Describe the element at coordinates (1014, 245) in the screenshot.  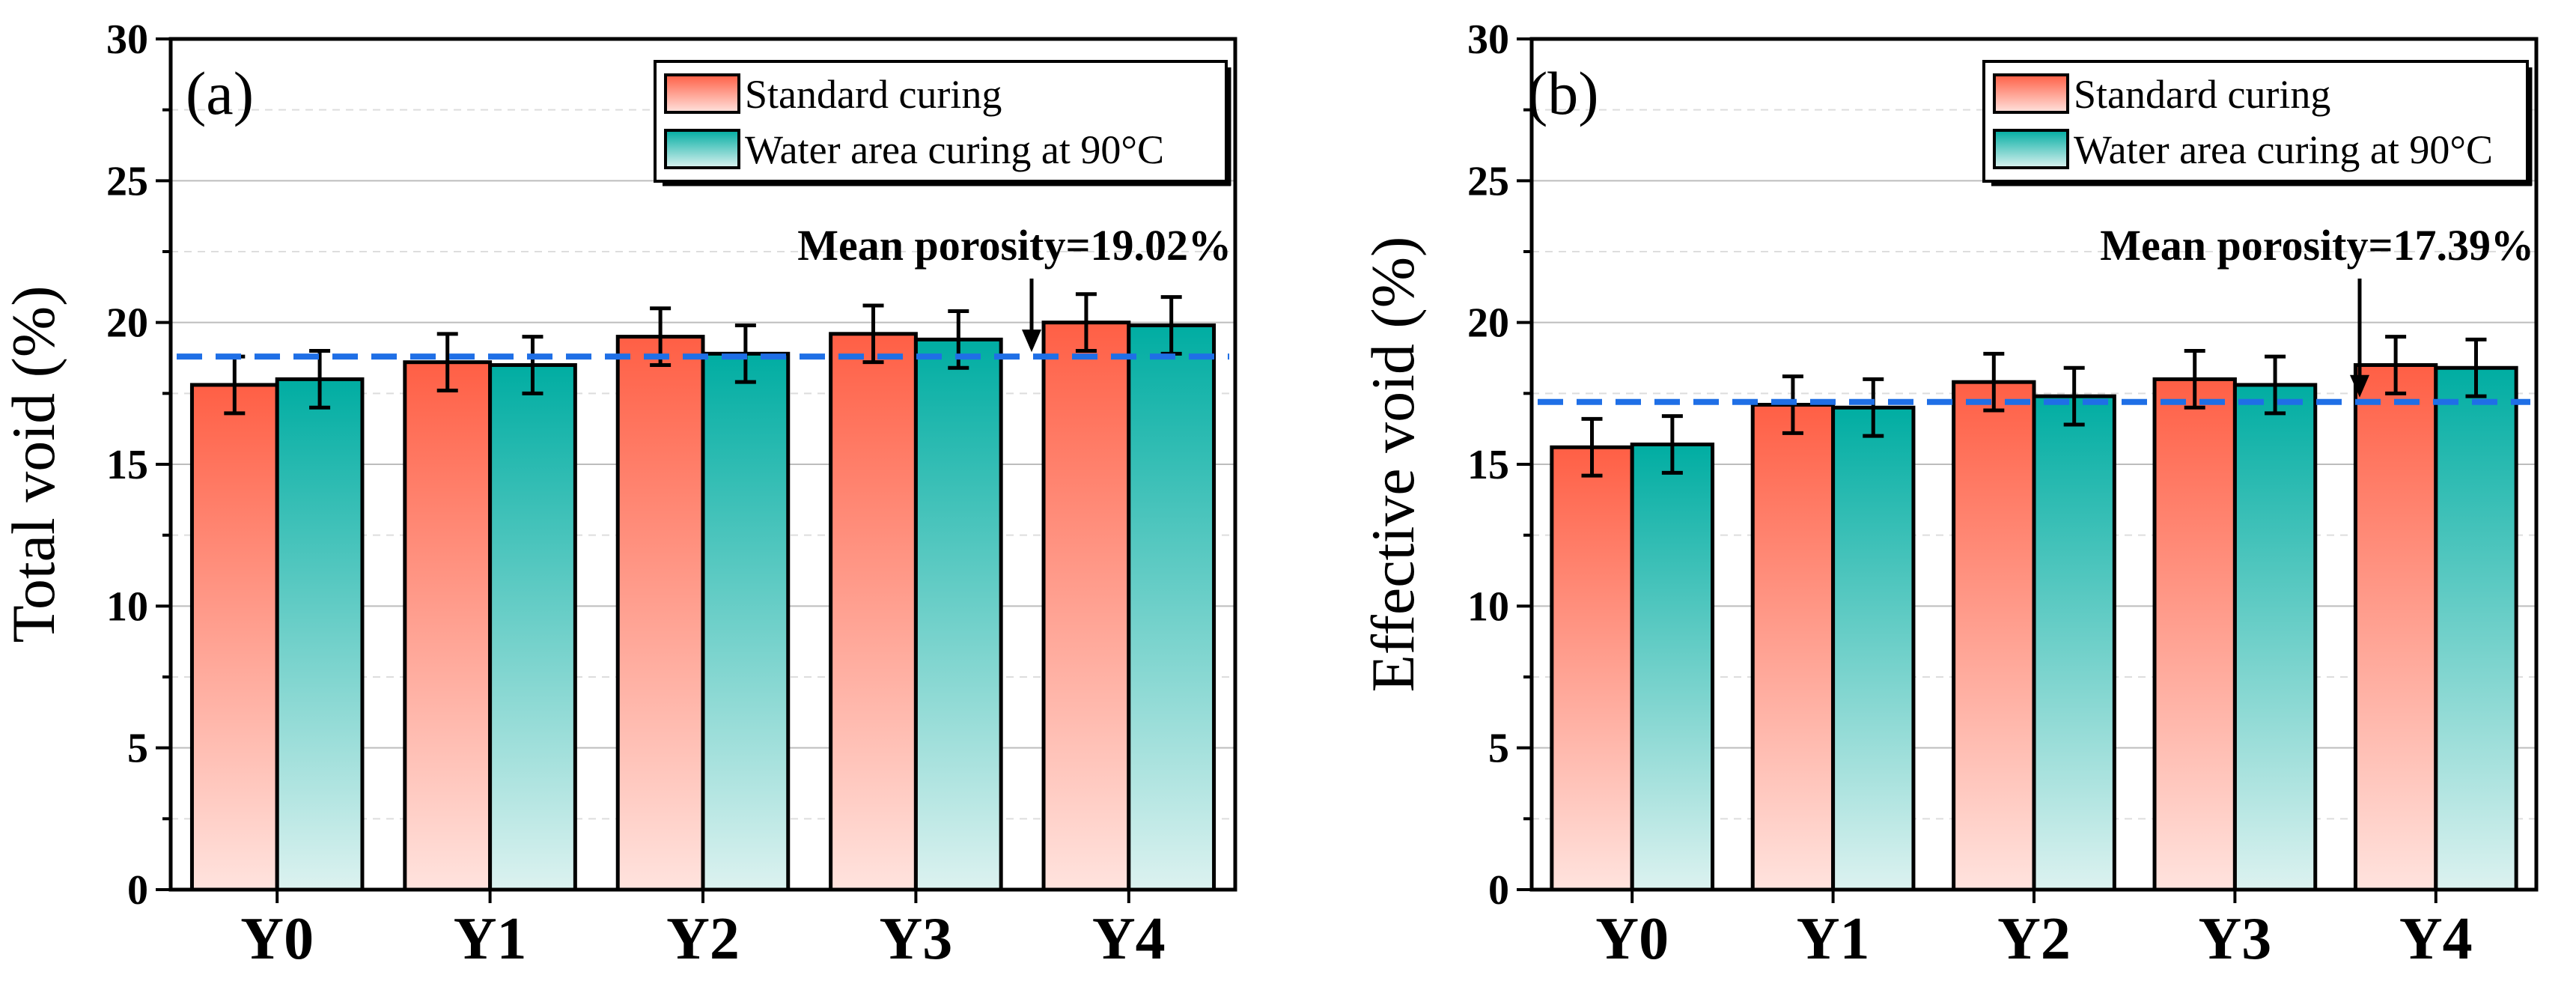
I see `mean-porosity-annotation: Mean porosity=19.02%` at that location.